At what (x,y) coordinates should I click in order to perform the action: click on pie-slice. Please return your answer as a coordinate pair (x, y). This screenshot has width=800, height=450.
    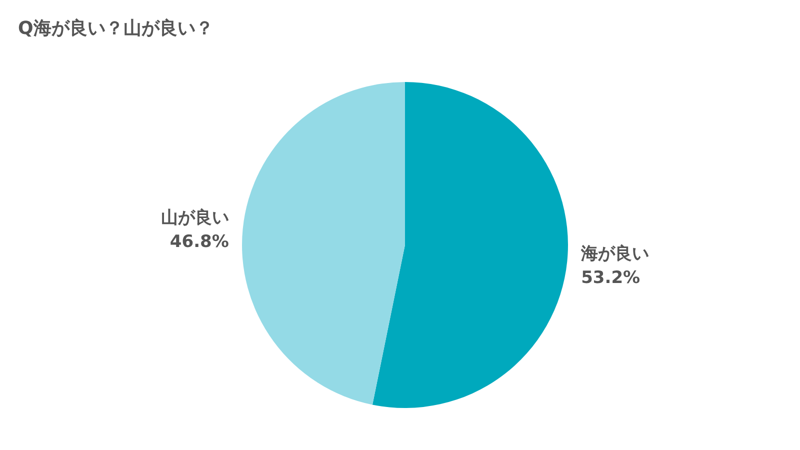
    Looking at the image, I should click on (323, 243).